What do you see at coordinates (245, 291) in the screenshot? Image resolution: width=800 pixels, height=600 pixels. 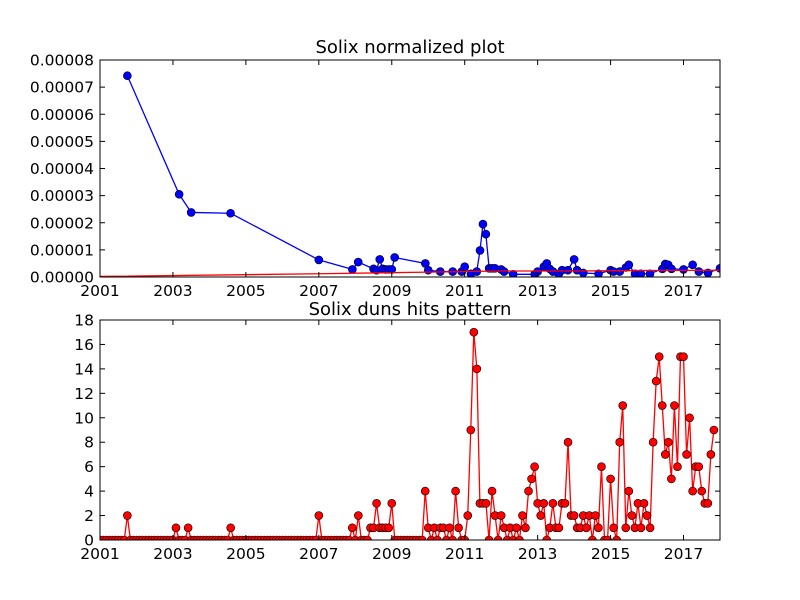 I see `normalized-plot-x-tick-label: 2005` at bounding box center [245, 291].